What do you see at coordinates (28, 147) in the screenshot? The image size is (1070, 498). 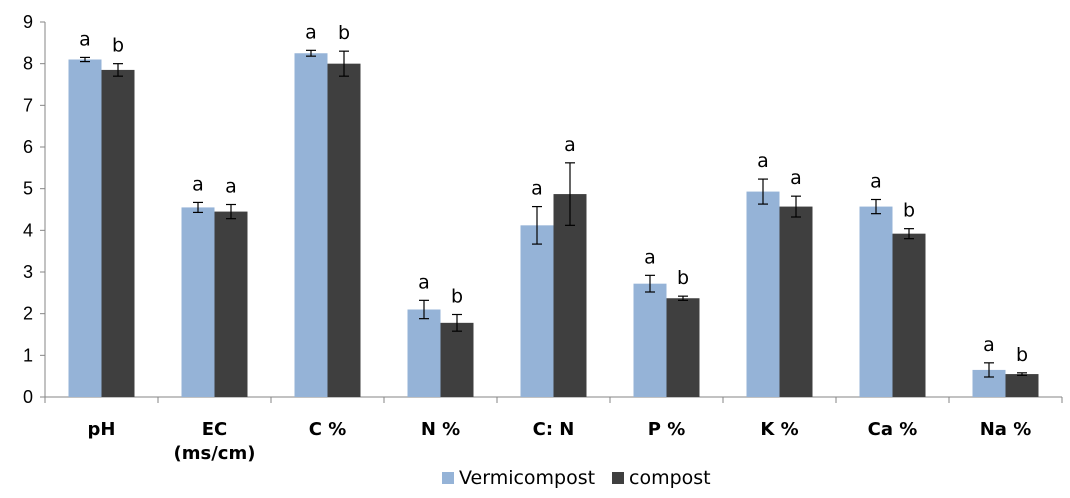 I see `y-tick-label: 6` at bounding box center [28, 147].